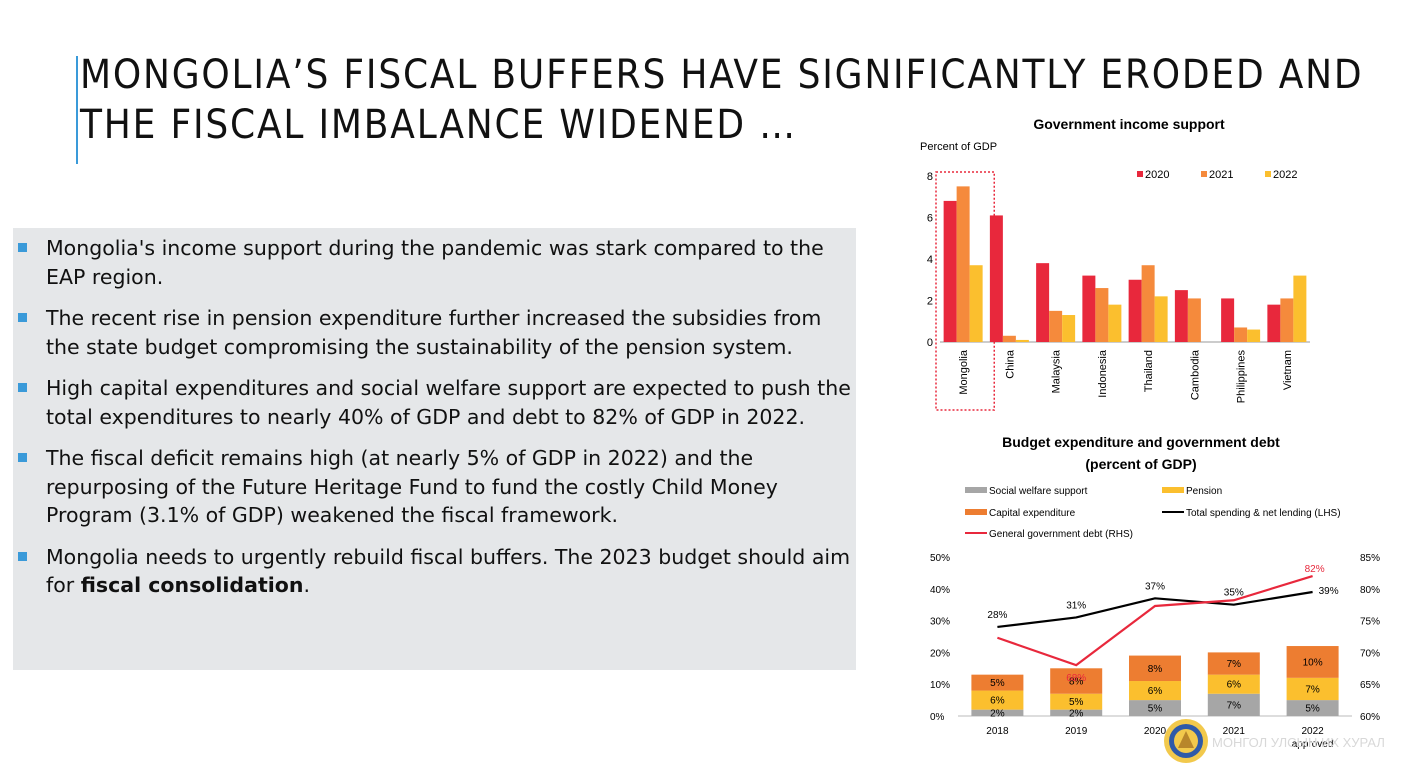  I want to click on chart2-right-tick: 60%, so click(1370, 717).